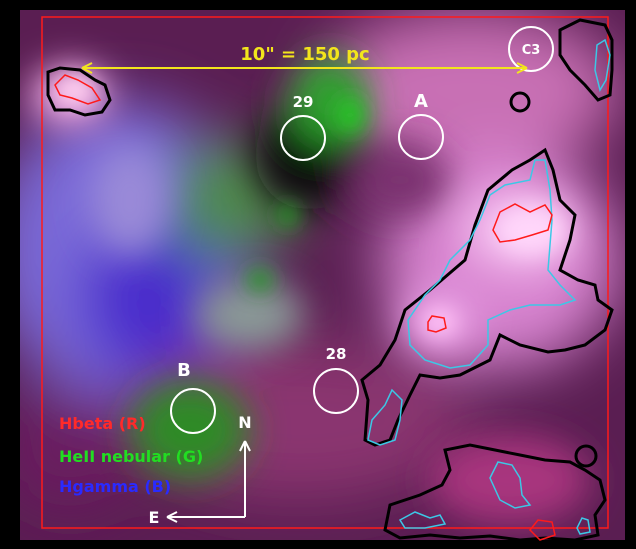 The height and width of the screenshot is (549, 636). Describe the element at coordinates (421, 137) in the screenshot. I see `aperture-a` at that location.